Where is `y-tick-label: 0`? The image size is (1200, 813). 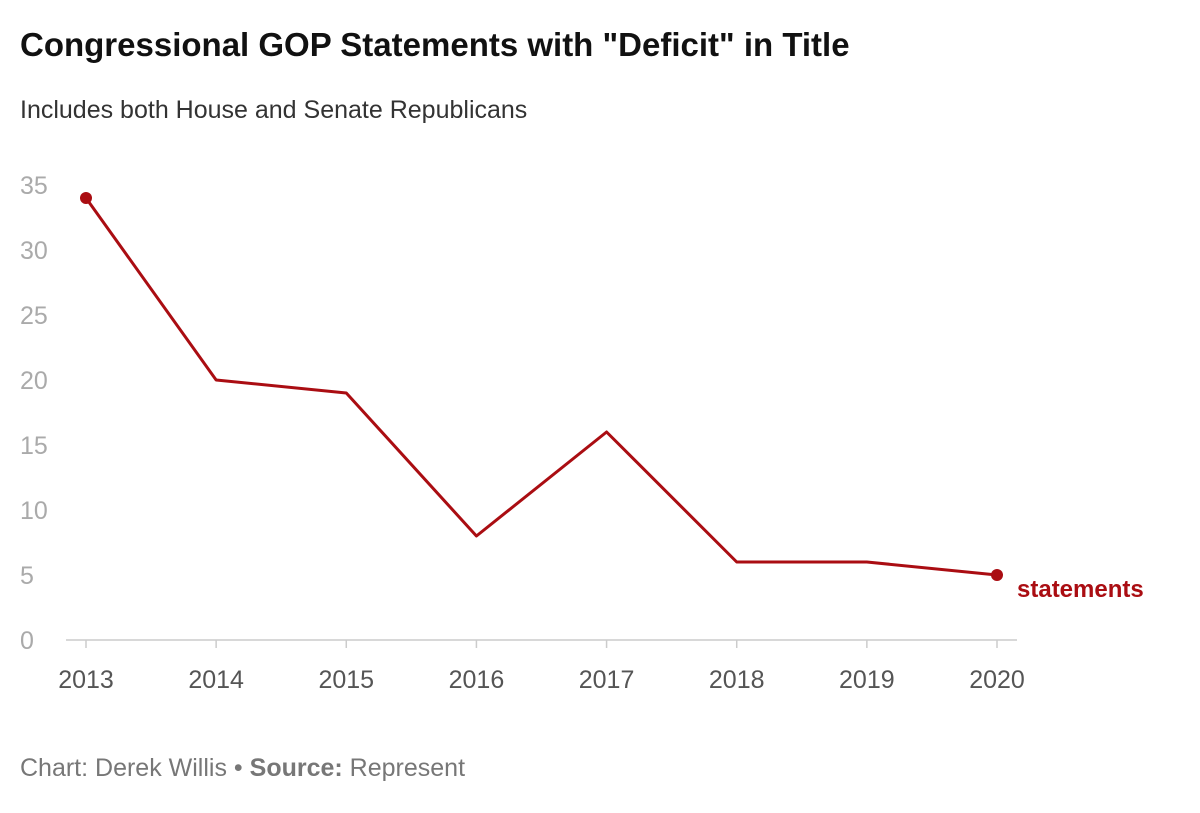
y-tick-label: 0 is located at coordinates (27, 641).